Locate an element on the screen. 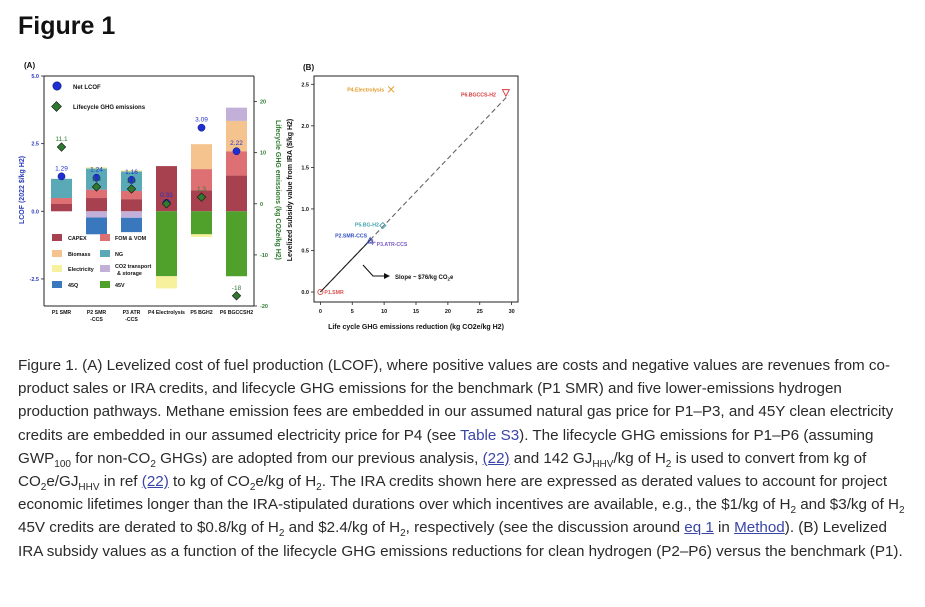 The width and height of the screenshot is (925, 607). net-lcof-label: 2.22 is located at coordinates (236, 143).